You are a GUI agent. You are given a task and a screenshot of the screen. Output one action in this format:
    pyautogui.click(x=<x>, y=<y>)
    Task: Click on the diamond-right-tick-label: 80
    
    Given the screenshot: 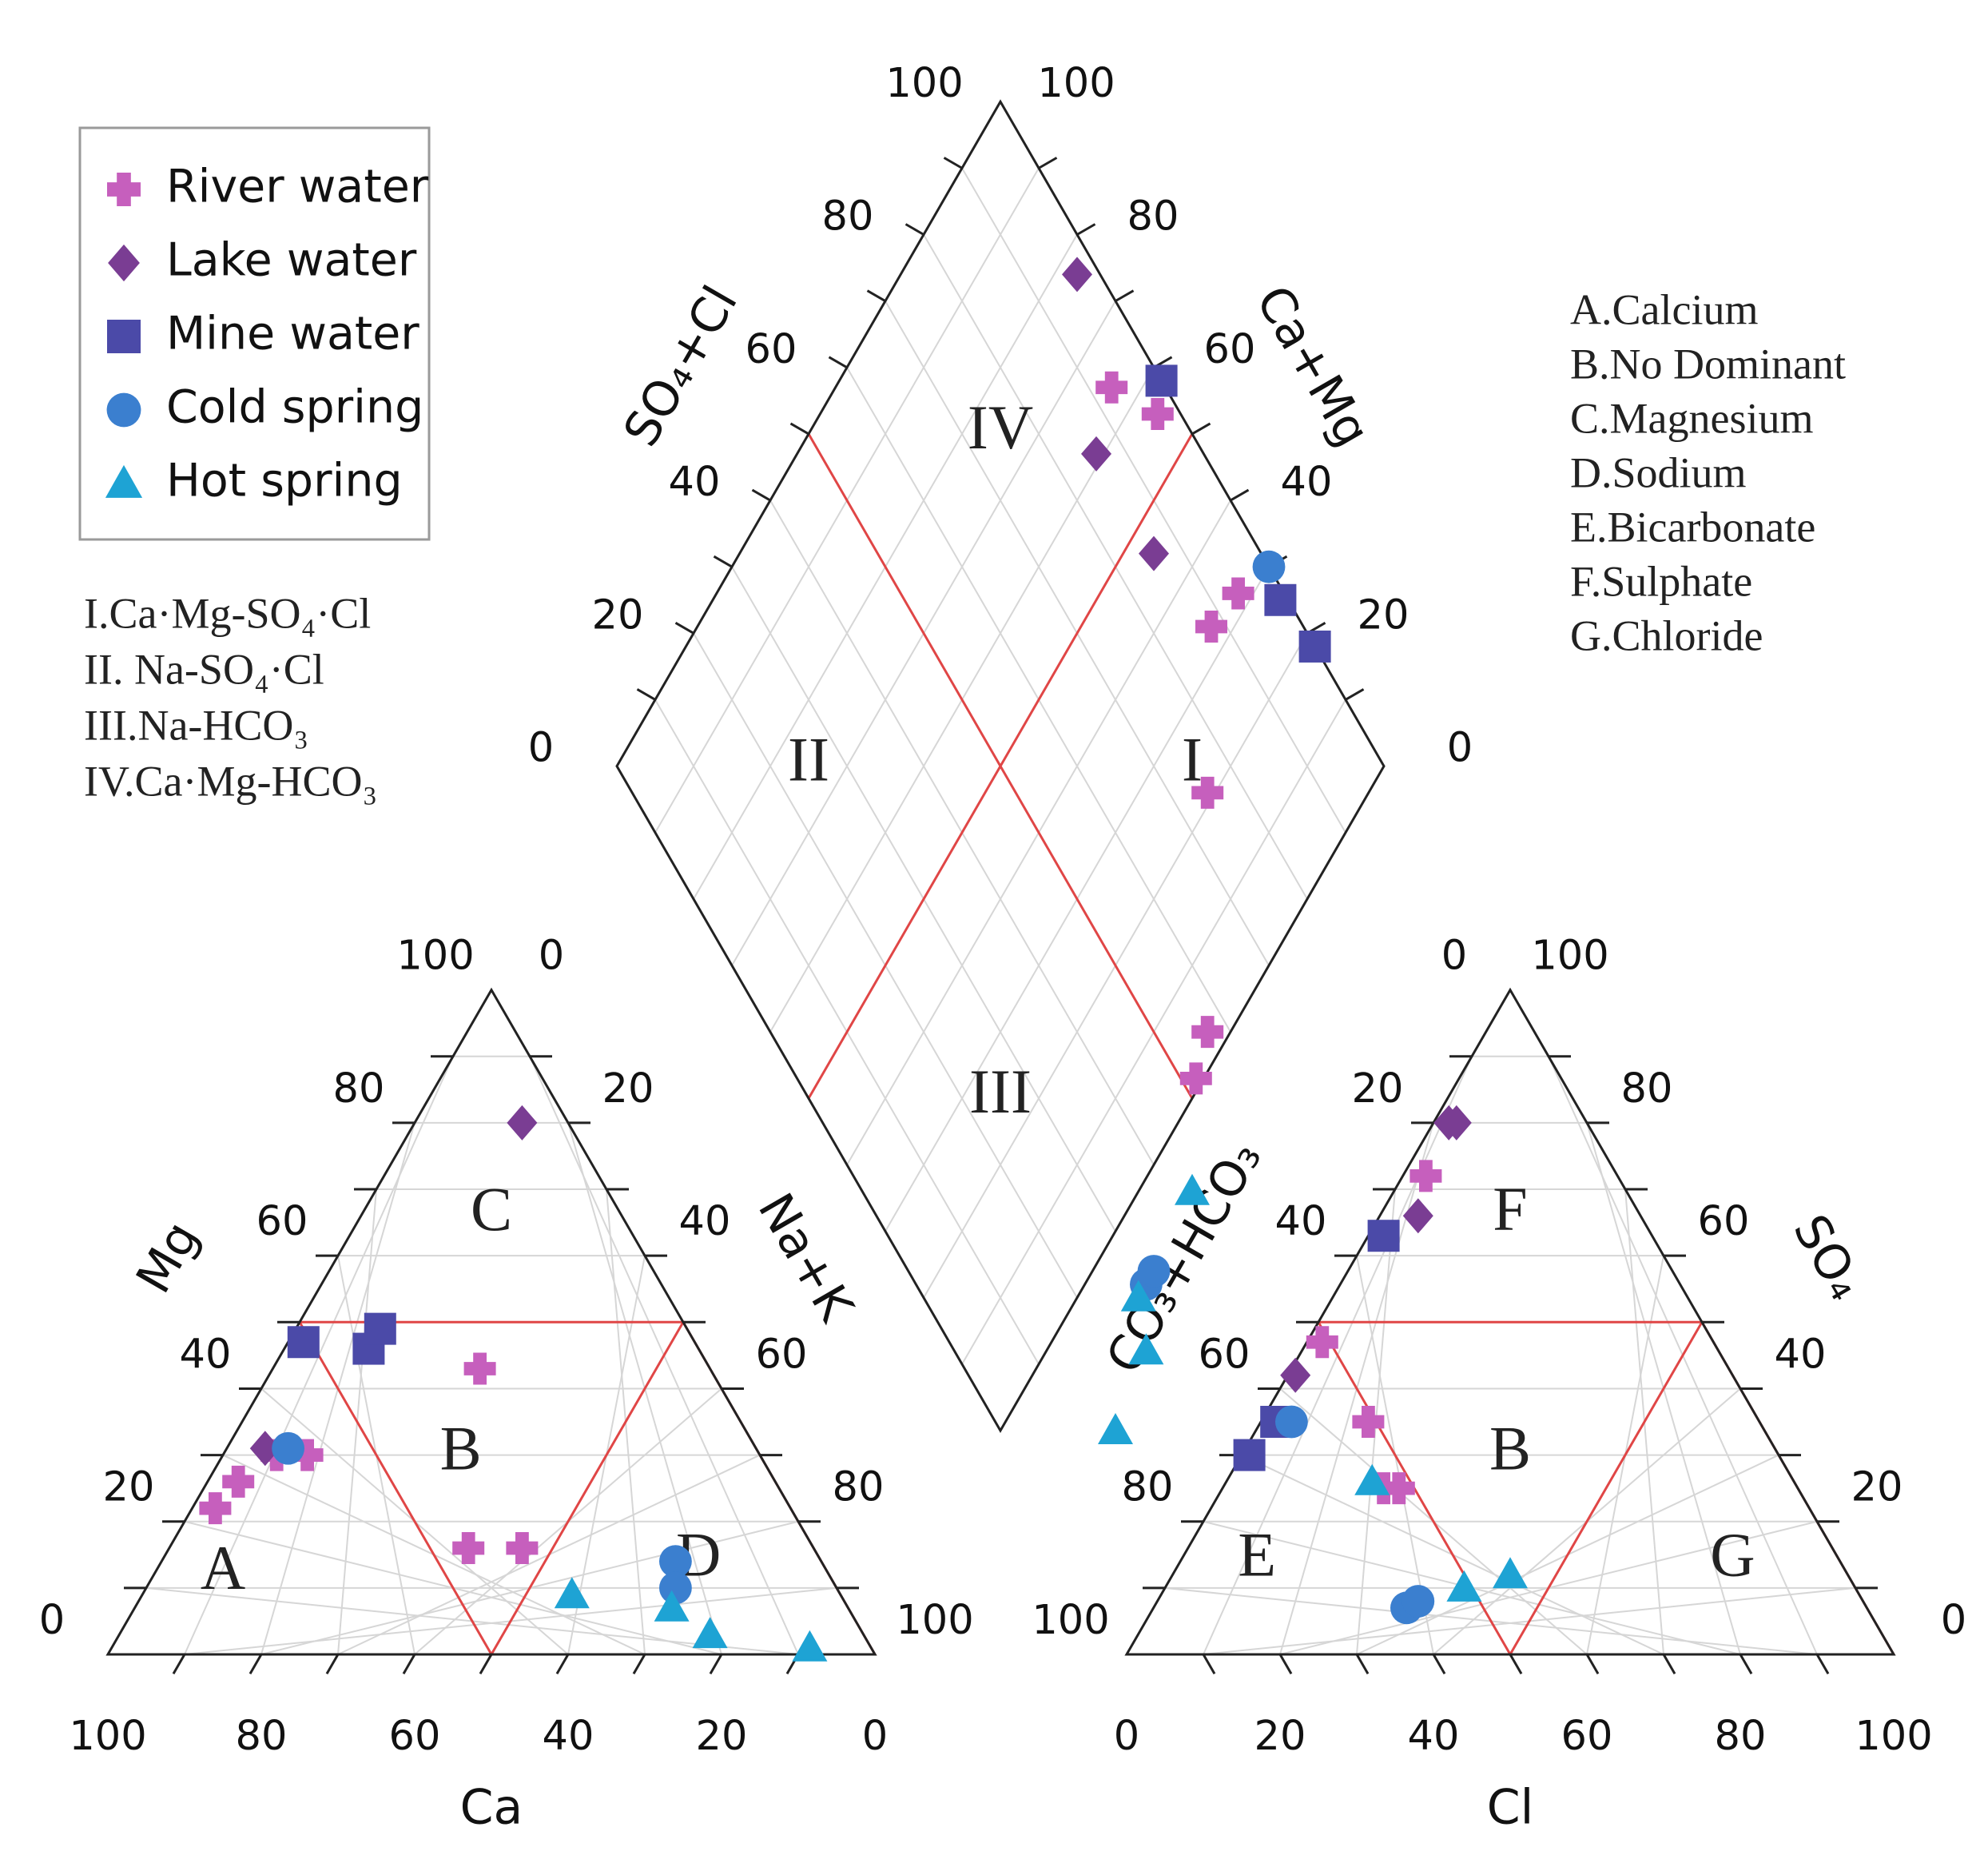 What is the action you would take?
    pyautogui.click(x=1153, y=217)
    